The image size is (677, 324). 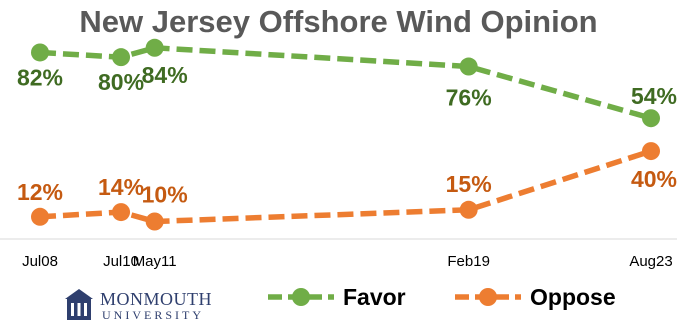 What do you see at coordinates (165, 195) in the screenshot?
I see `oppose-data-label: 10%` at bounding box center [165, 195].